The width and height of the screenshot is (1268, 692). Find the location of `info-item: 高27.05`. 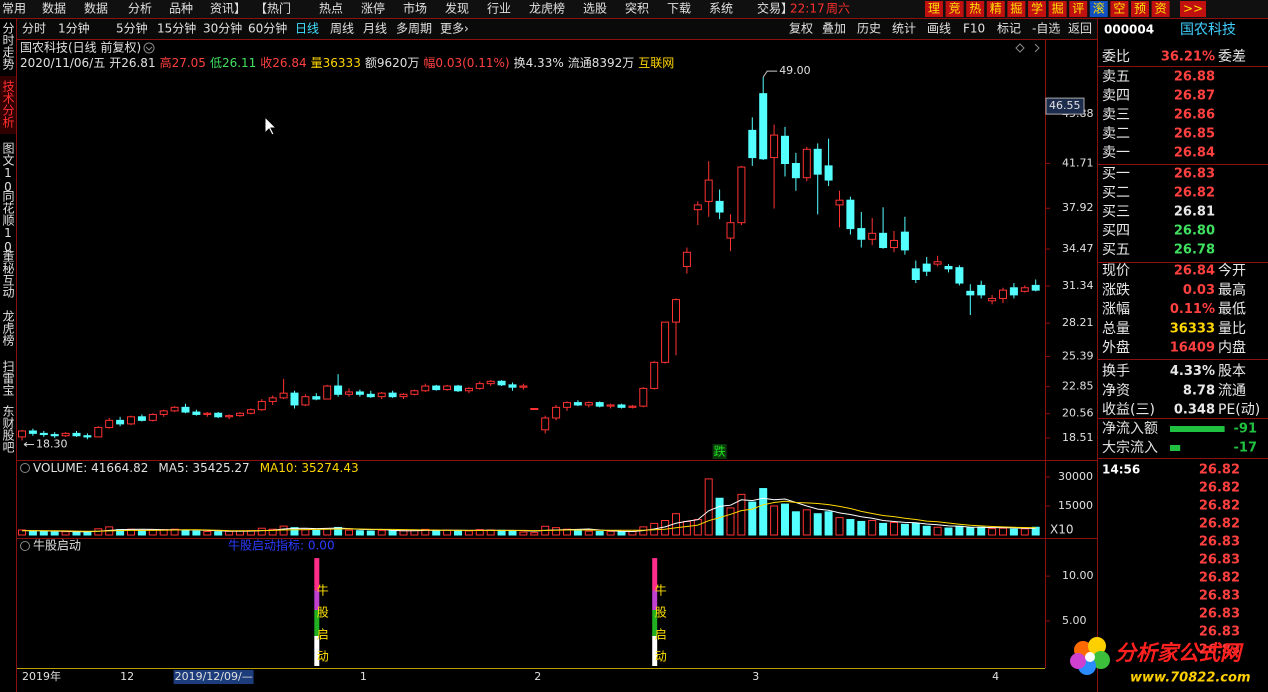

info-item: 高27.05 is located at coordinates (183, 62).